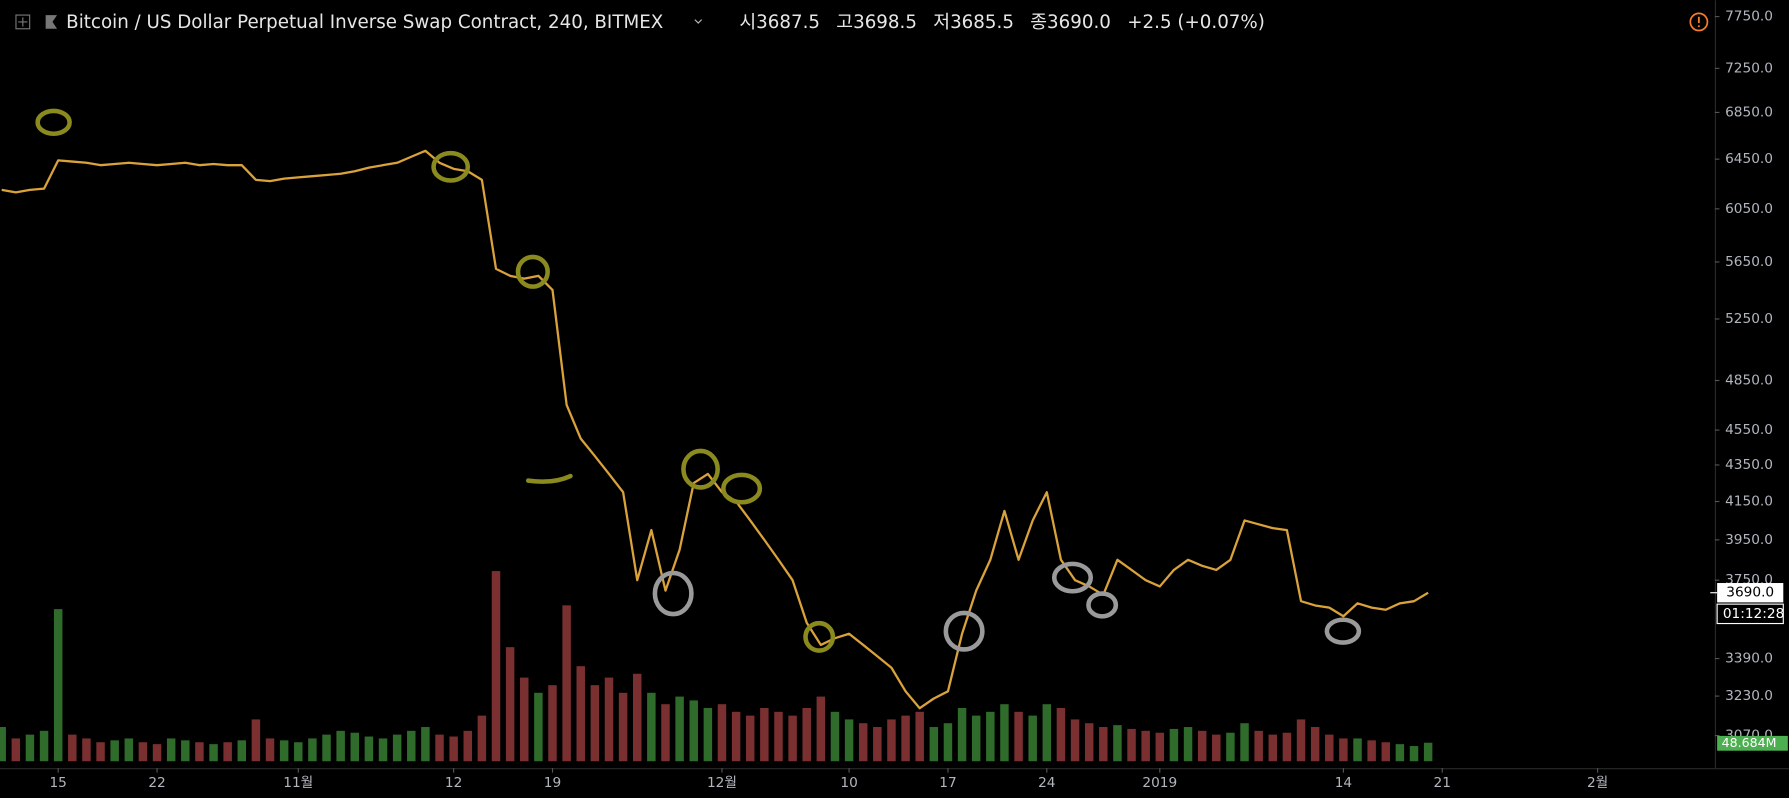  I want to click on x-tick-label: 10, so click(848, 783).